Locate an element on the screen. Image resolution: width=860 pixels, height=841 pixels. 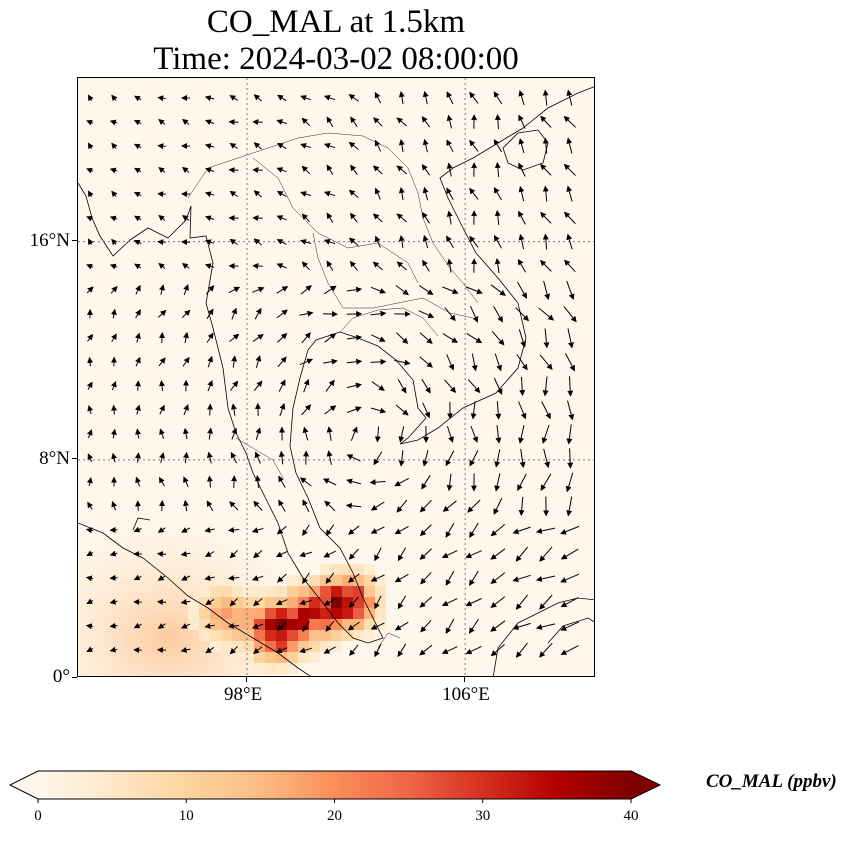
coastline-borneo-inner is located at coordinates (571, 630).